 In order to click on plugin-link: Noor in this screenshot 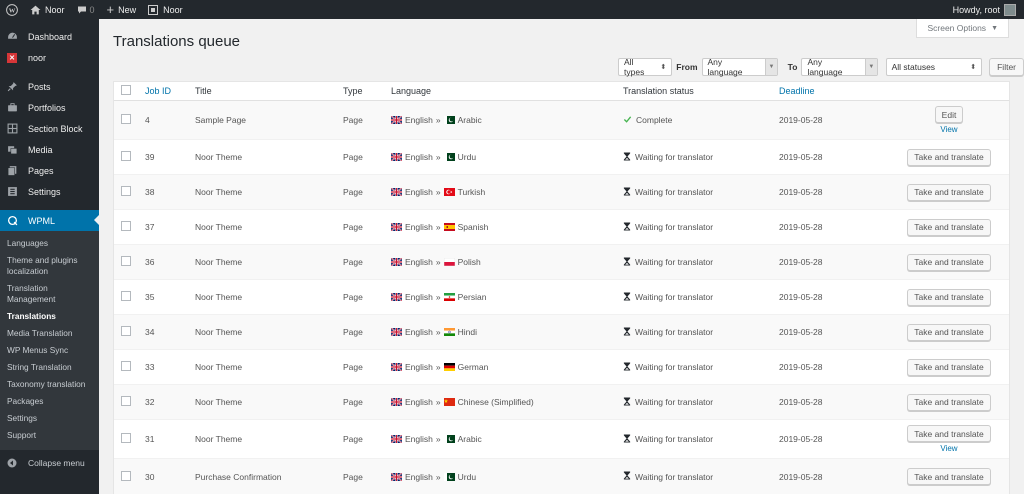, I will do `click(165, 9)`.